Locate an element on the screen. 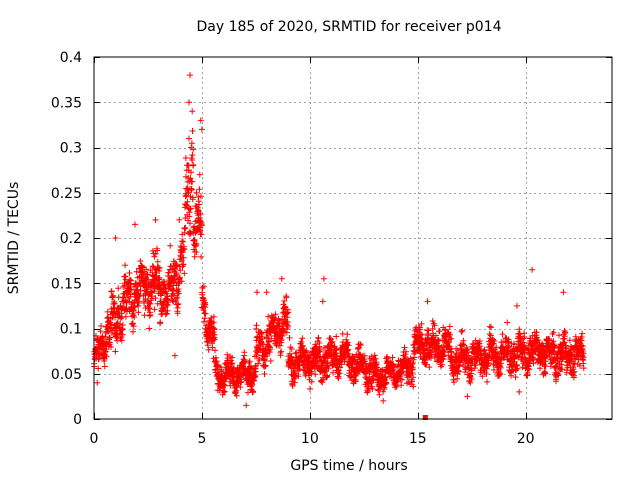 Image resolution: width=640 pixels, height=480 pixels. y-tick-label: 0.2 is located at coordinates (71, 239).